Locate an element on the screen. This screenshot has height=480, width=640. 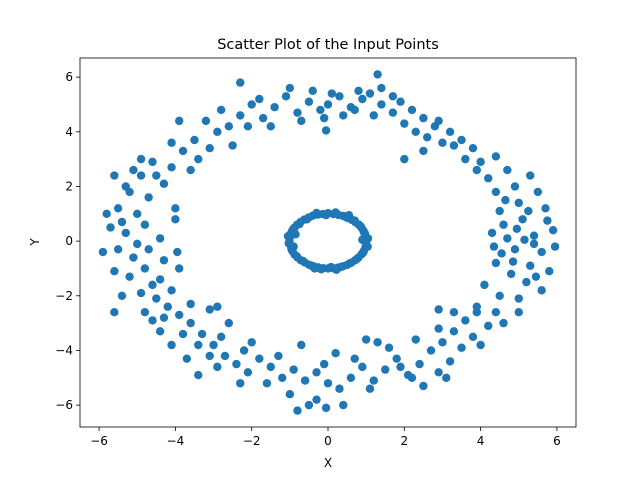
x-axis-title: X is located at coordinates (328, 463).